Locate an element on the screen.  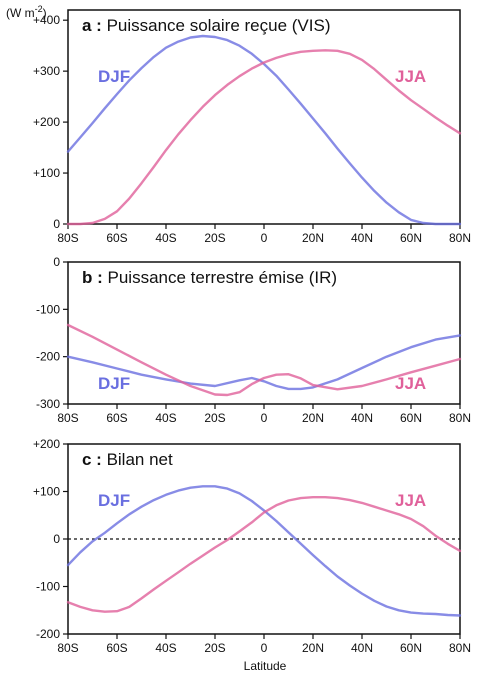
svg-text: (W m-2) is located at coordinates (26, 12).